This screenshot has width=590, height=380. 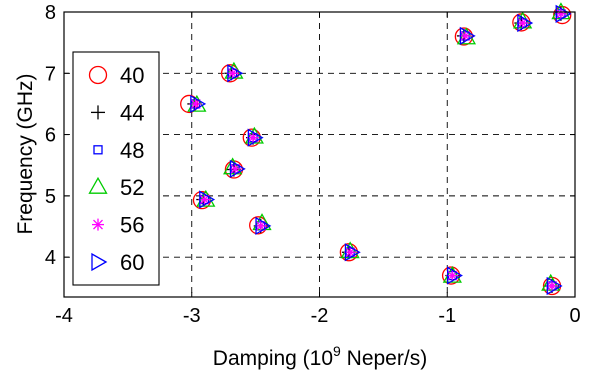 What do you see at coordinates (117, 262) in the screenshot?
I see `legend-entry: 60` at bounding box center [117, 262].